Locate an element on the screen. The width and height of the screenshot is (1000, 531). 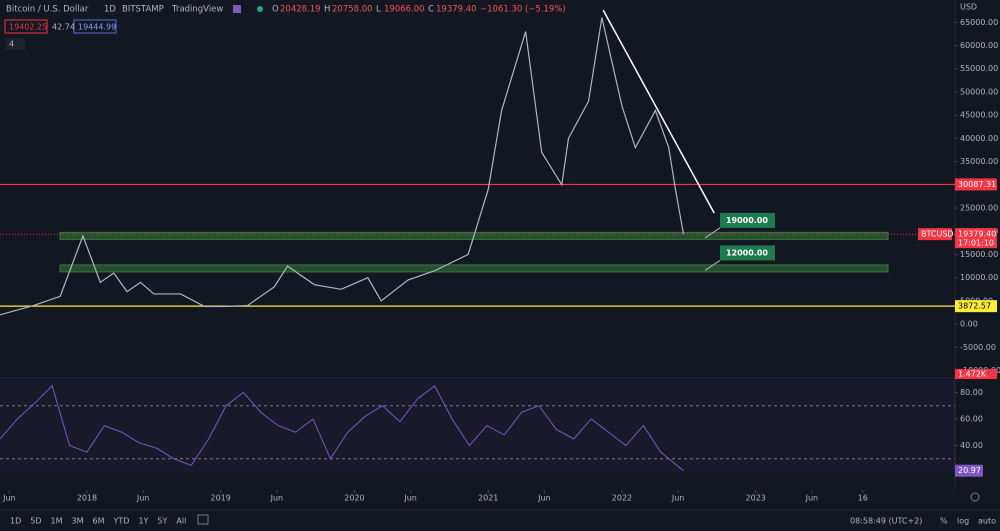
date-range-icon is located at coordinates (203, 519).